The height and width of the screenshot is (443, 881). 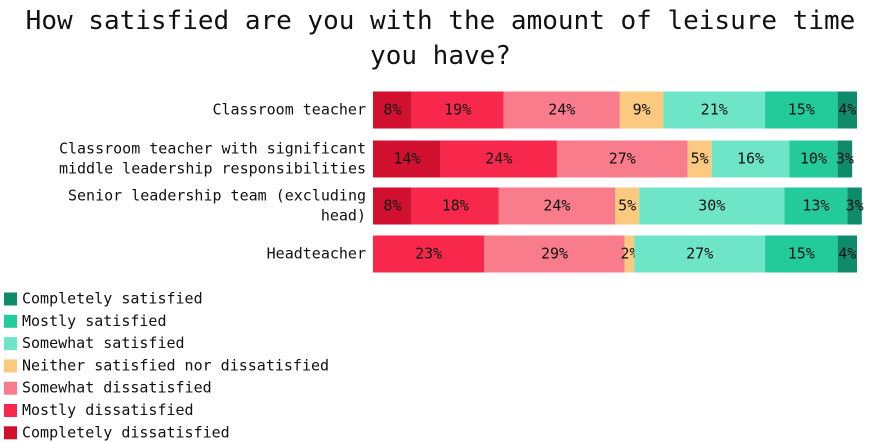 I want to click on legend-label: Mostly dissatisfied, so click(x=108, y=410).